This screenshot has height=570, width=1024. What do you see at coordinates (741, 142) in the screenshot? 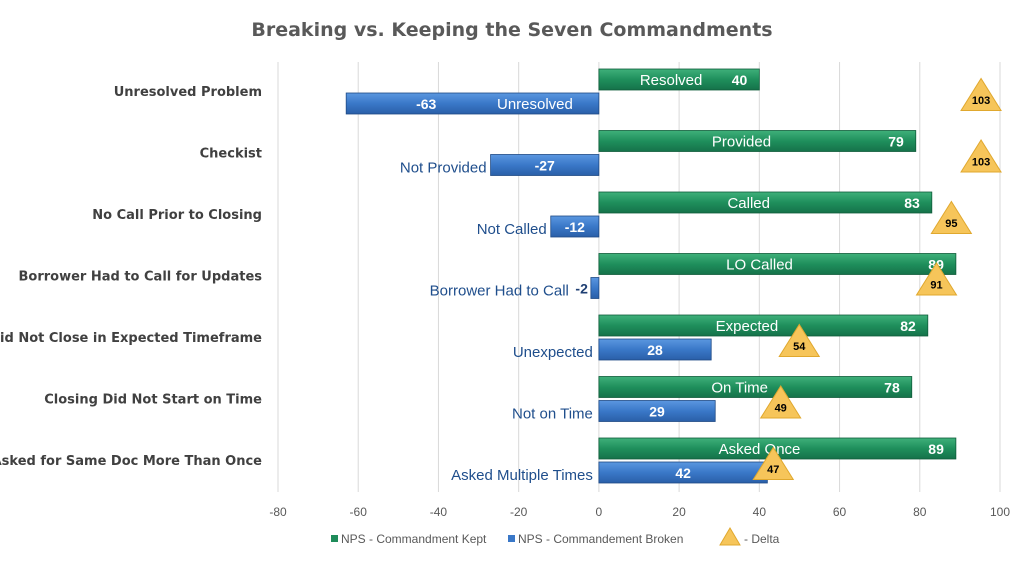
I see `bar-category-label: Provided` at bounding box center [741, 142].